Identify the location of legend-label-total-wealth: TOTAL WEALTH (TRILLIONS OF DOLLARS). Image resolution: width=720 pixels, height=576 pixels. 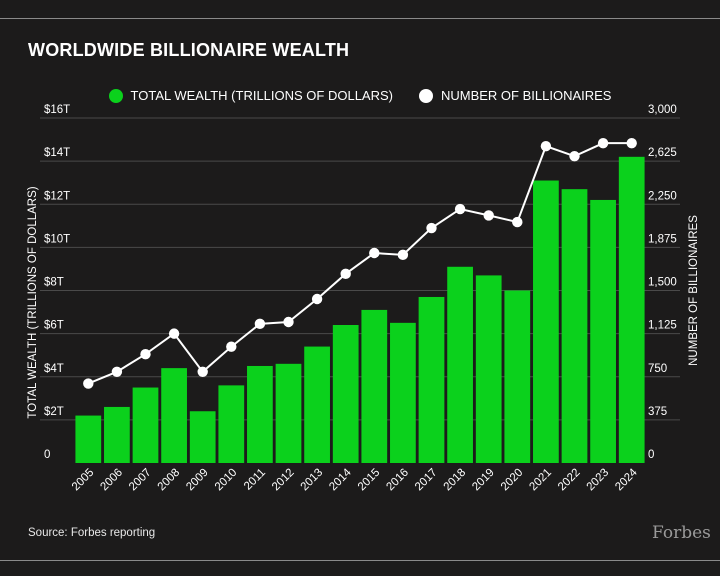
(261, 95).